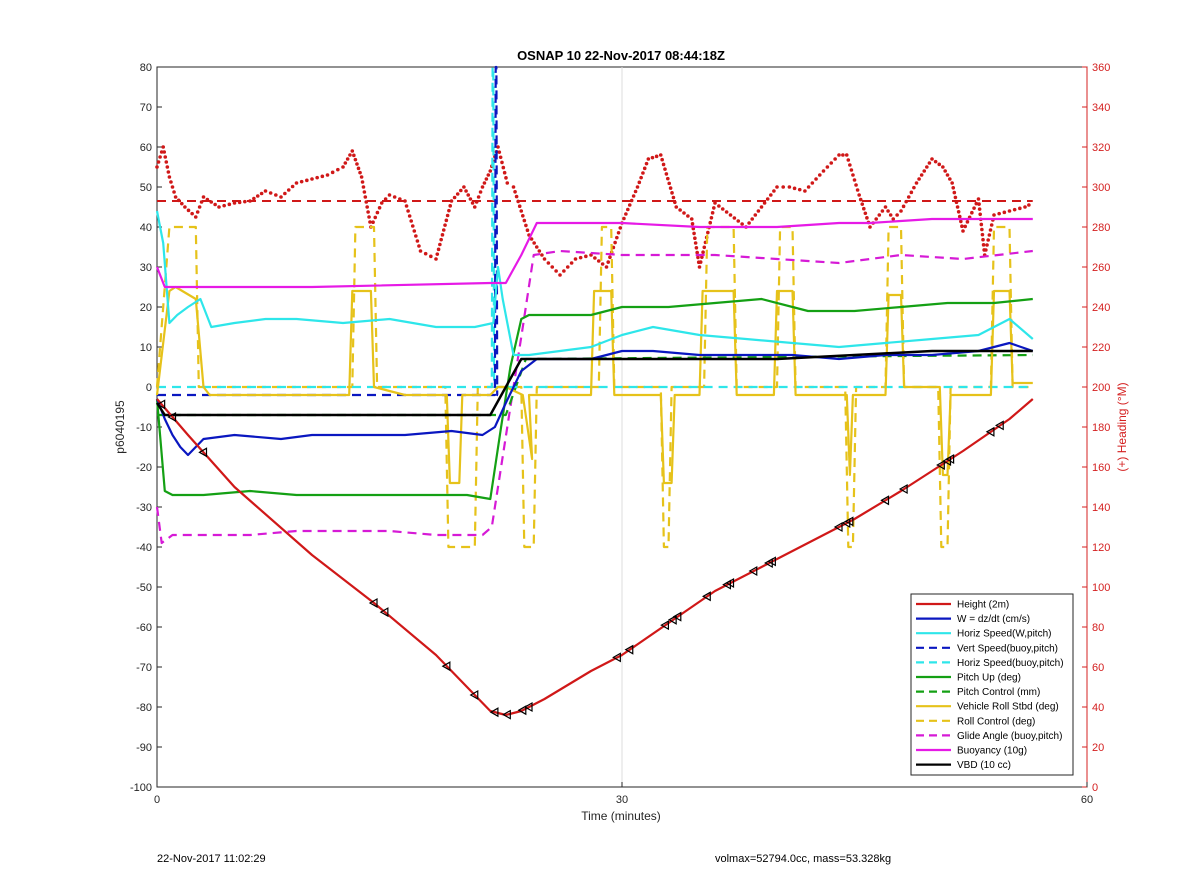 The width and height of the screenshot is (1200, 885). What do you see at coordinates (621, 816) in the screenshot?
I see `x-axis-label: Time (minutes)` at bounding box center [621, 816].